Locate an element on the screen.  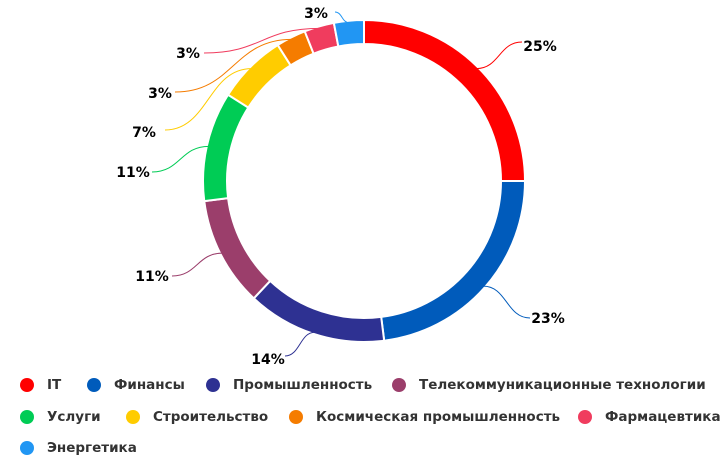
data-label-5: 11% is located at coordinates (133, 173).